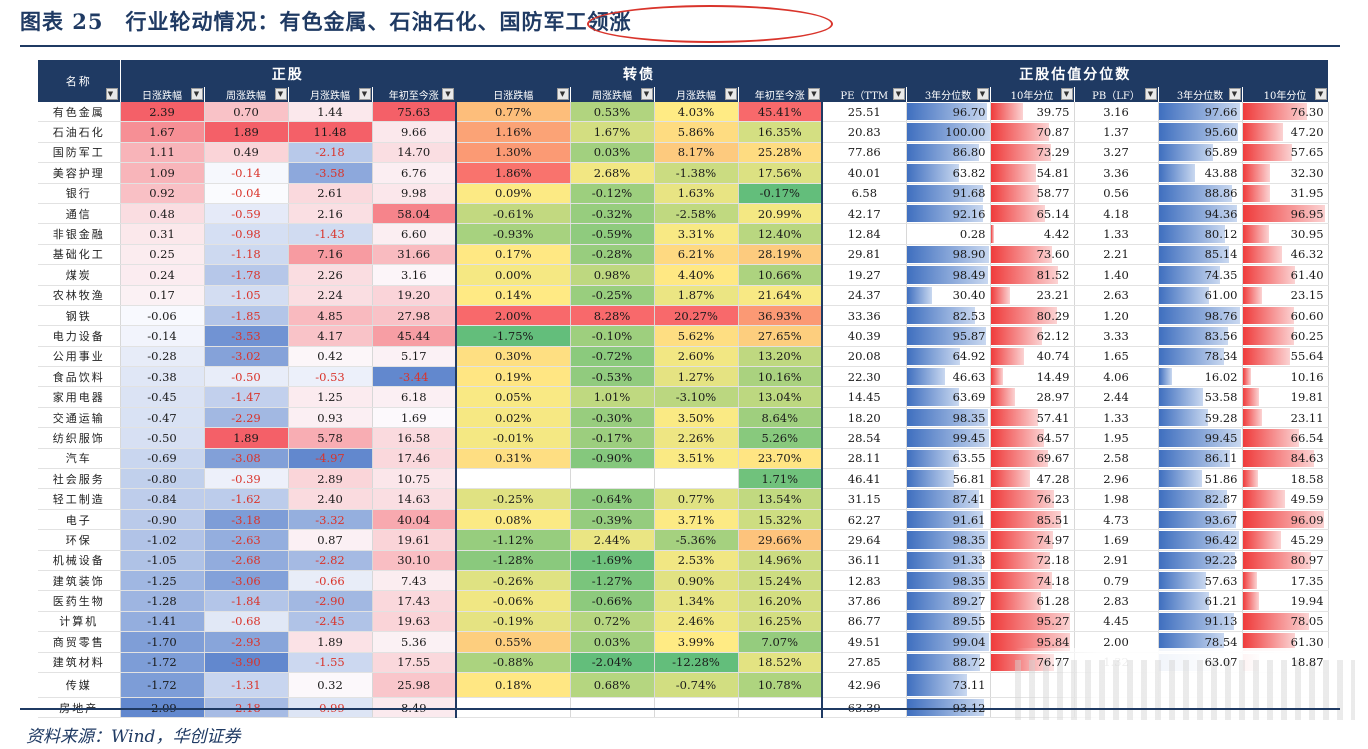 The image size is (1368, 749). Describe the element at coordinates (1200, 94) in the screenshot. I see `column-header-12: 3年分位数 ▼` at that location.